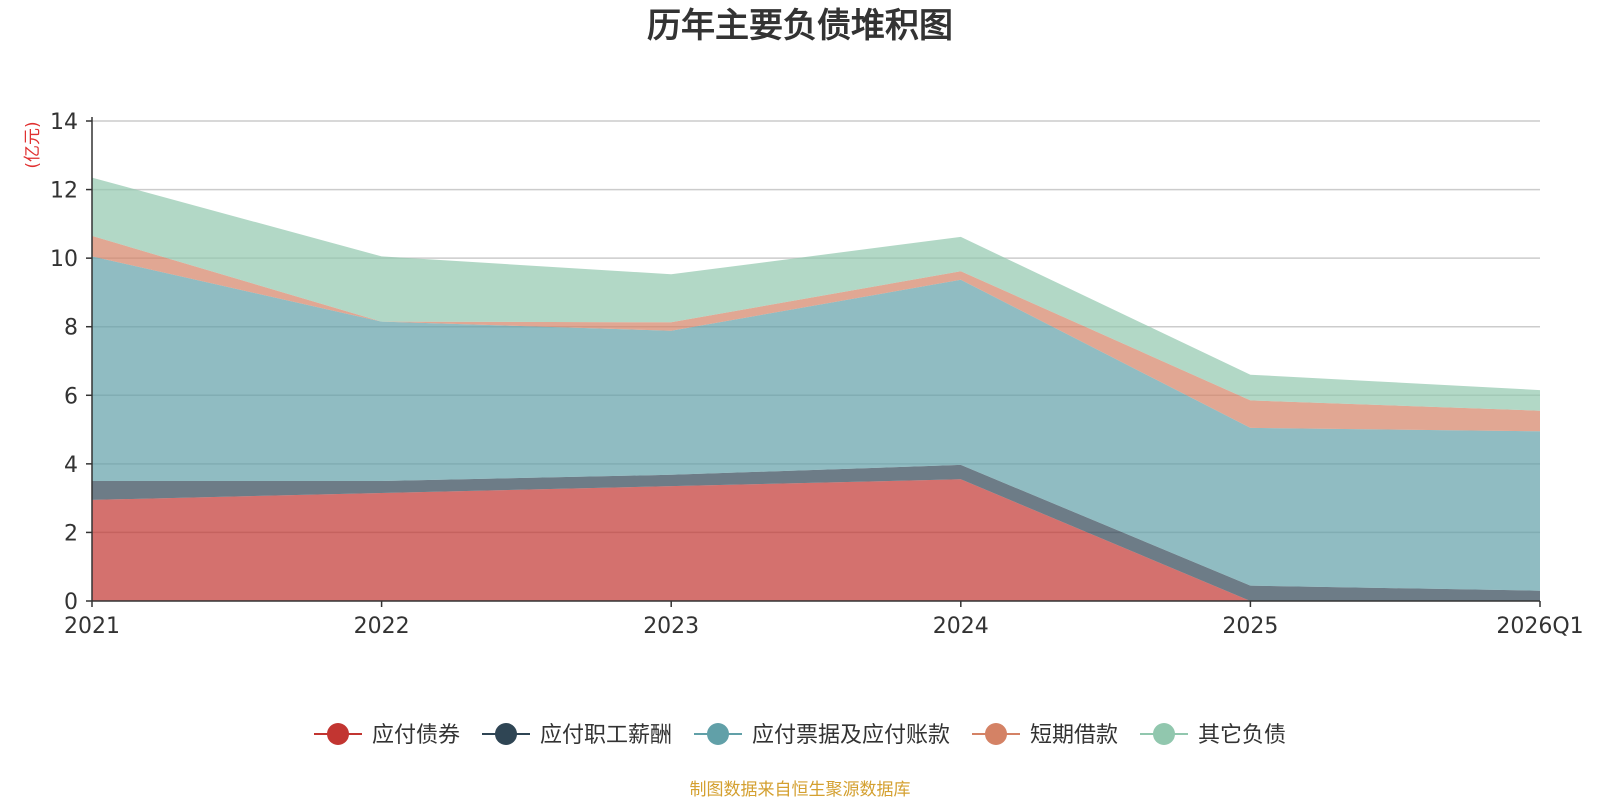  Describe the element at coordinates (64, 122) in the screenshot. I see `y-tick-label: 14` at that location.